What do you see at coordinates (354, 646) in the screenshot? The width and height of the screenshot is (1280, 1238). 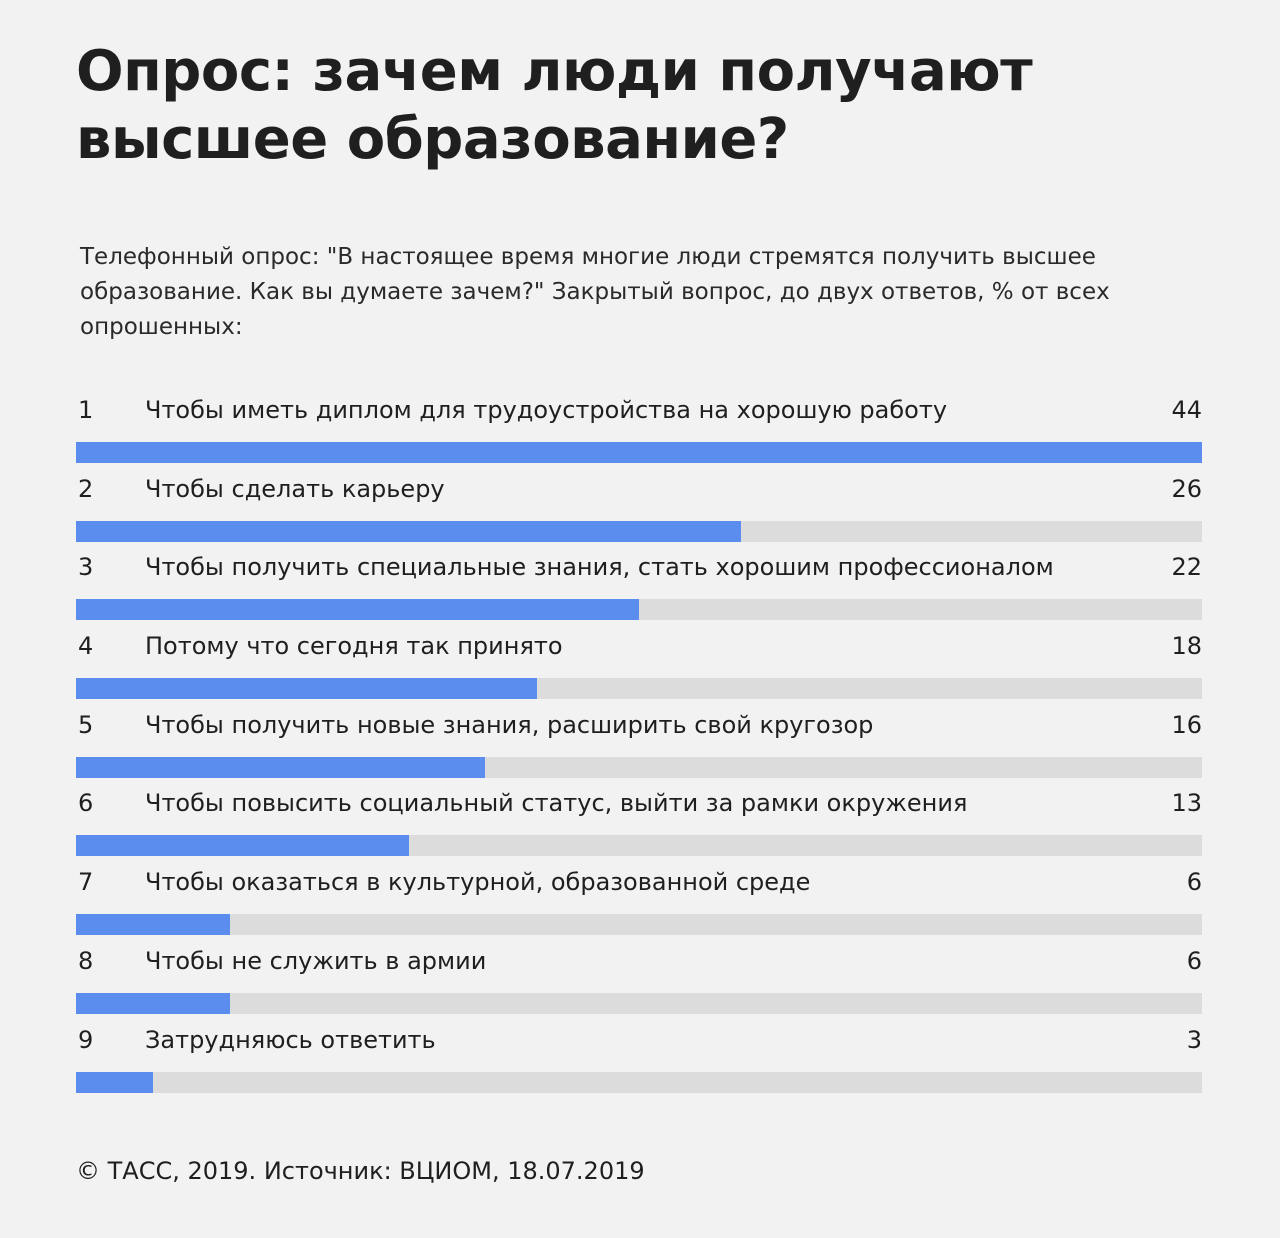 I see `category-label: Потому что сегодня так принято` at bounding box center [354, 646].